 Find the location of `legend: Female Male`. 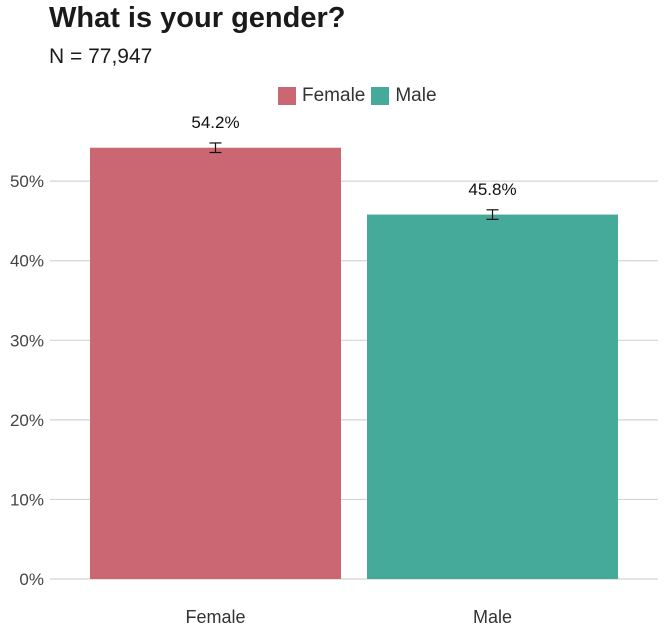

legend: Female Male is located at coordinates (360, 96).